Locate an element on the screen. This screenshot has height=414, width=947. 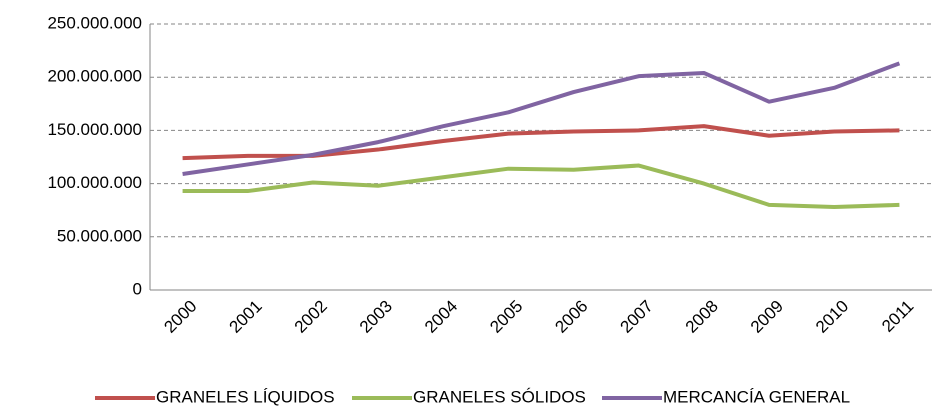
x-tick-label: 2003 is located at coordinates (376, 317).